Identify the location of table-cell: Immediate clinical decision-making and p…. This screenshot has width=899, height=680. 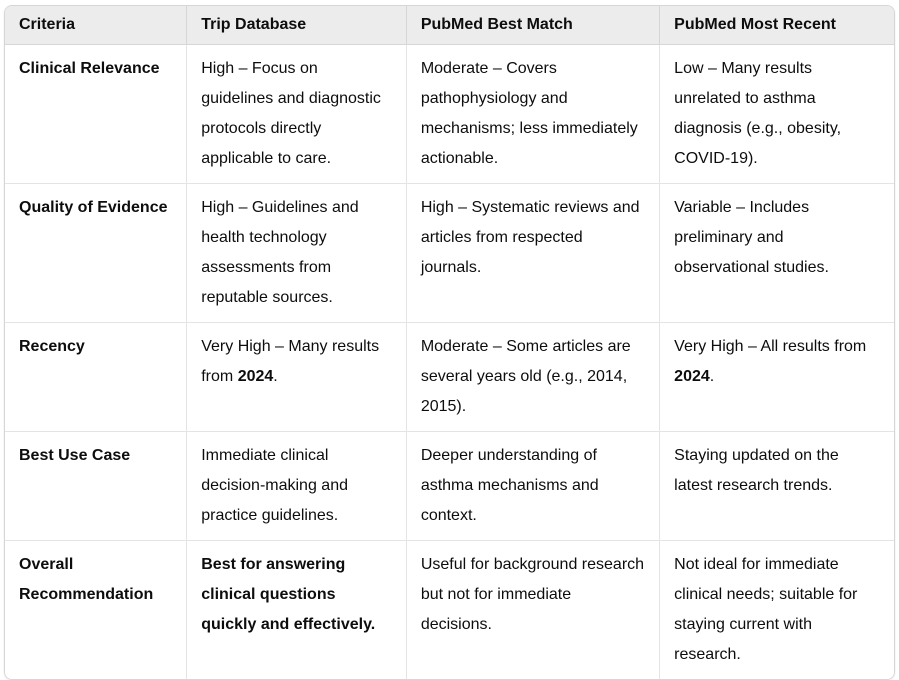
(297, 486).